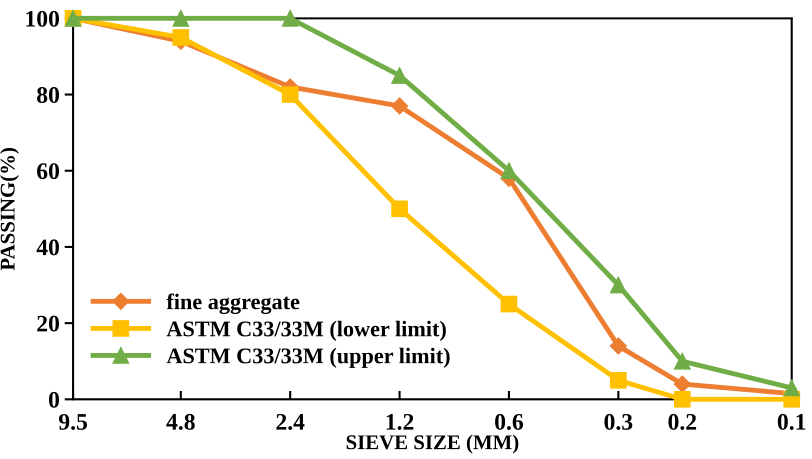 Image resolution: width=812 pixels, height=459 pixels. What do you see at coordinates (290, 422) in the screenshot?
I see `x-tick-label: 2.4` at bounding box center [290, 422].